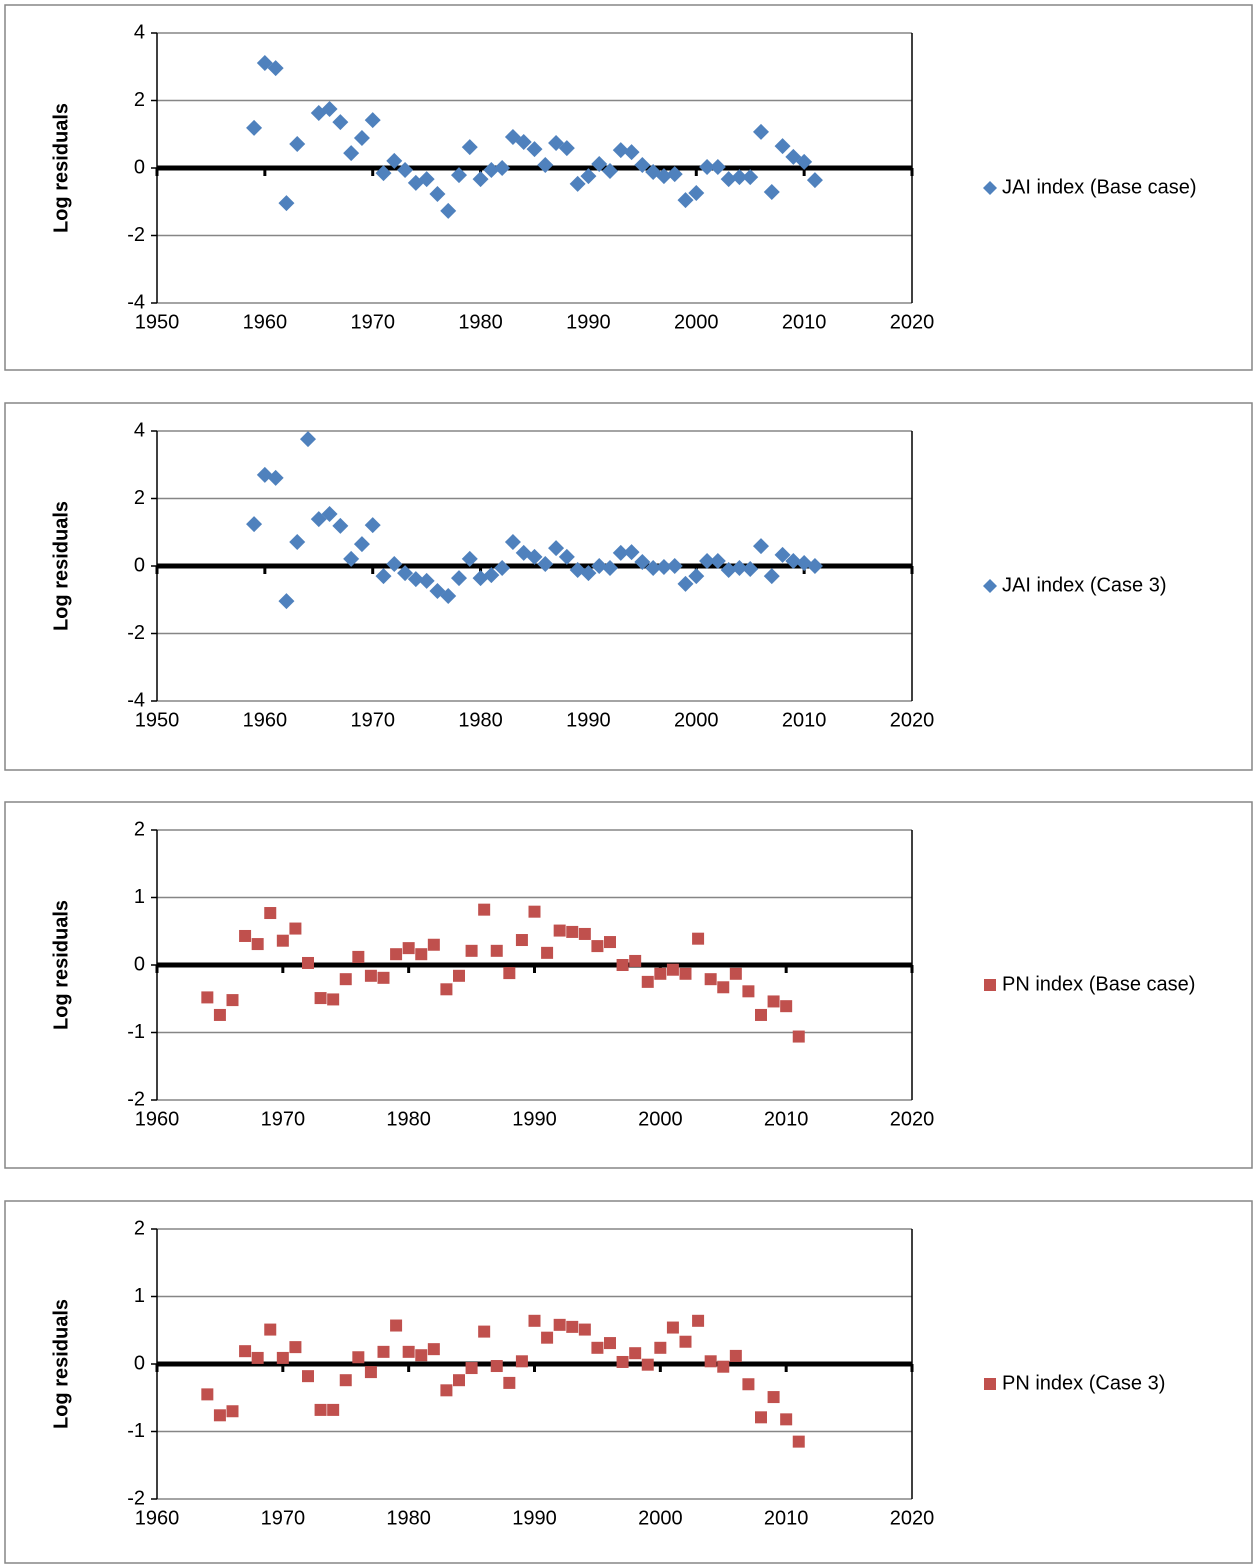 This screenshot has height=1566, width=1254. Describe the element at coordinates (139, 897) in the screenshot. I see `y-tick-label: 1` at that location.